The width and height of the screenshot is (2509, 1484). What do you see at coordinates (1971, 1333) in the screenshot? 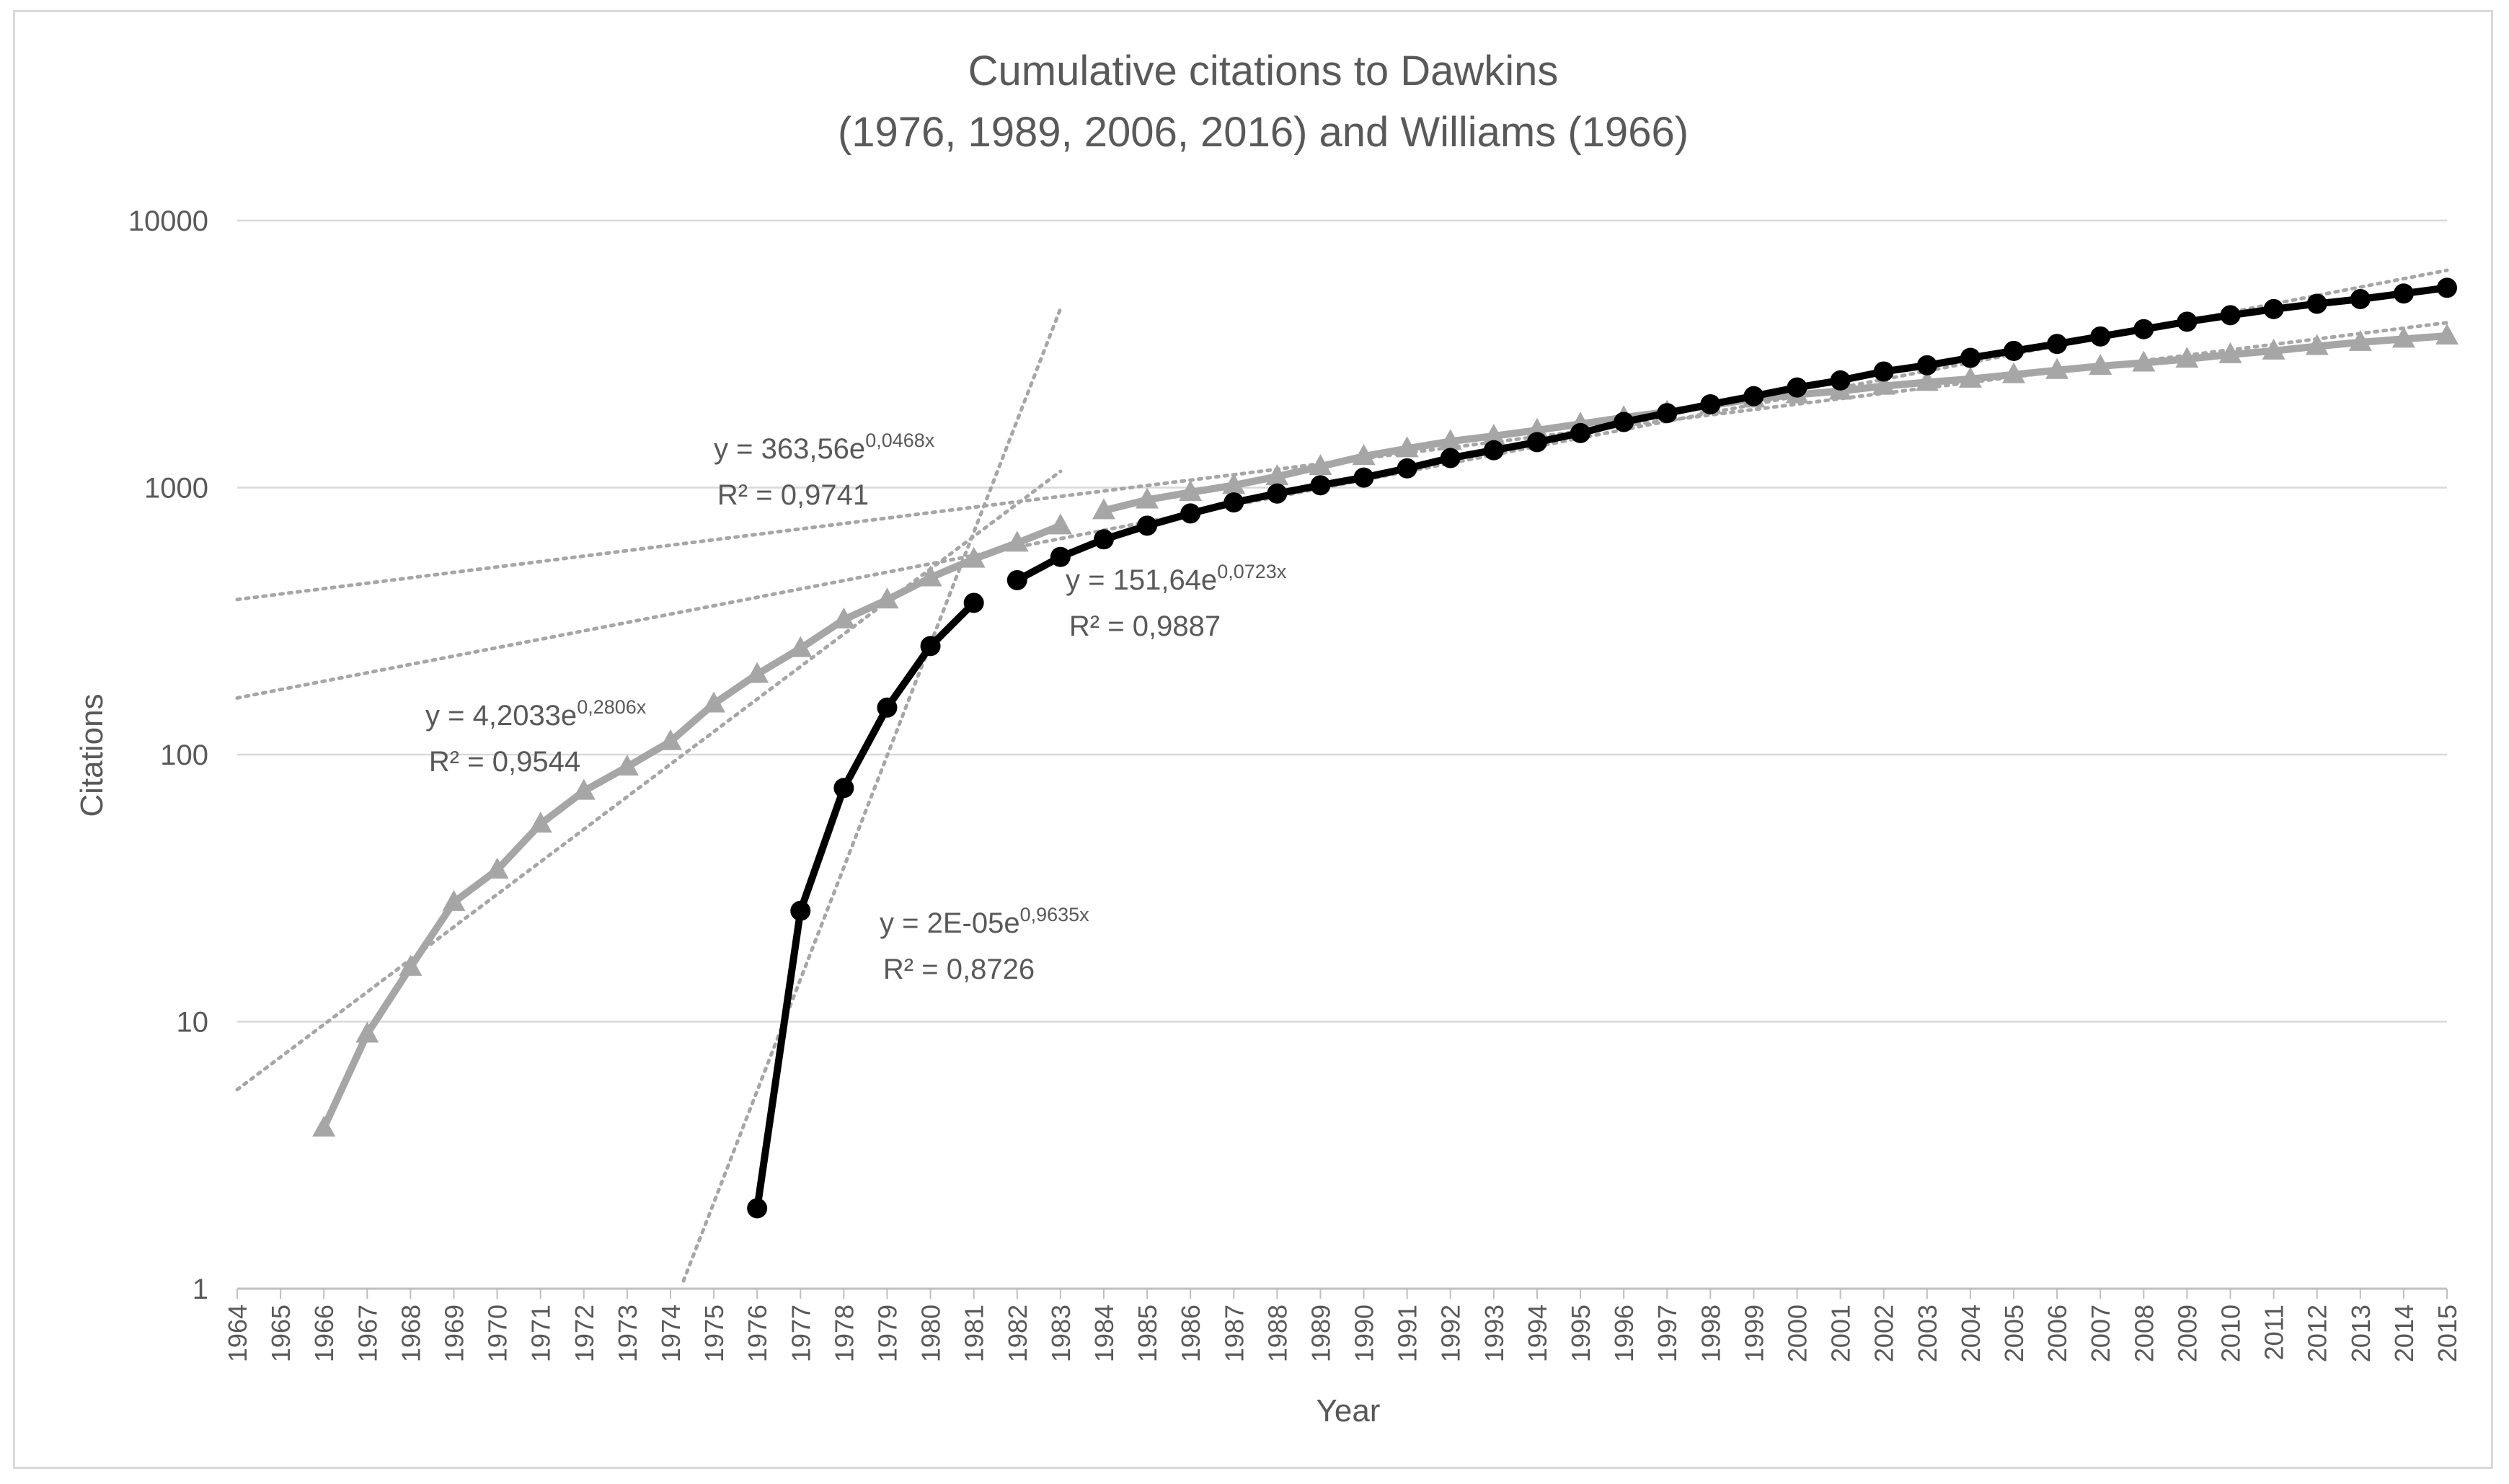
I see `x-tick-label: 2004` at bounding box center [1971, 1333].